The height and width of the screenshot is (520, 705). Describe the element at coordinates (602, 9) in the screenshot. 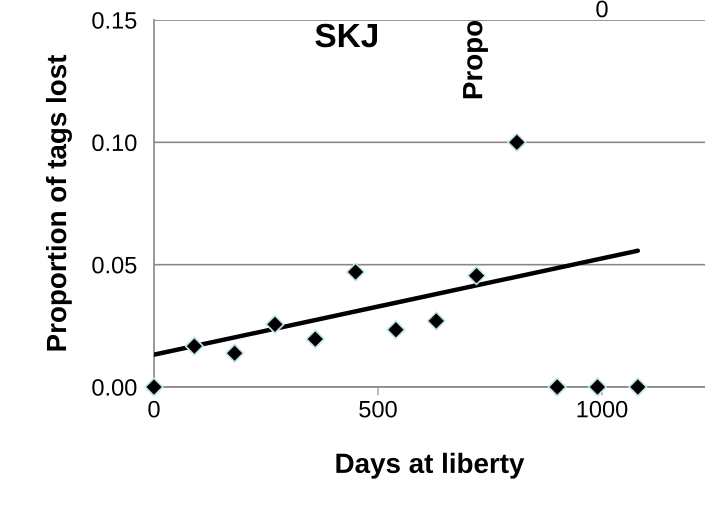

I see `text: 0` at that location.